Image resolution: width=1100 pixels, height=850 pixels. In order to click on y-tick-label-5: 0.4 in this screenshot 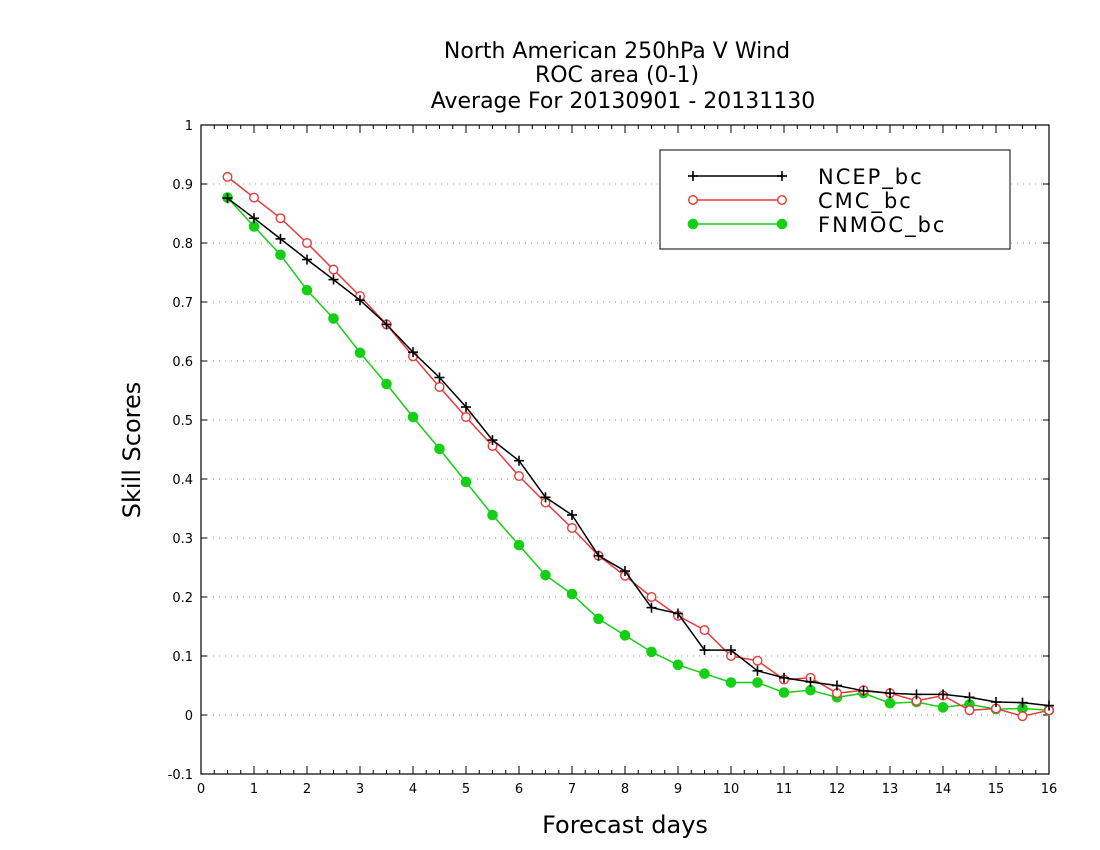, I will do `click(182, 480)`.